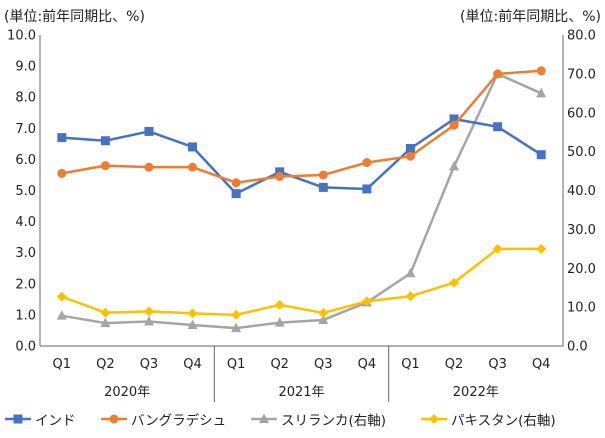 The height and width of the screenshot is (438, 605). What do you see at coordinates (25, 284) in the screenshot?
I see `left-tick-label: 2.0` at bounding box center [25, 284].